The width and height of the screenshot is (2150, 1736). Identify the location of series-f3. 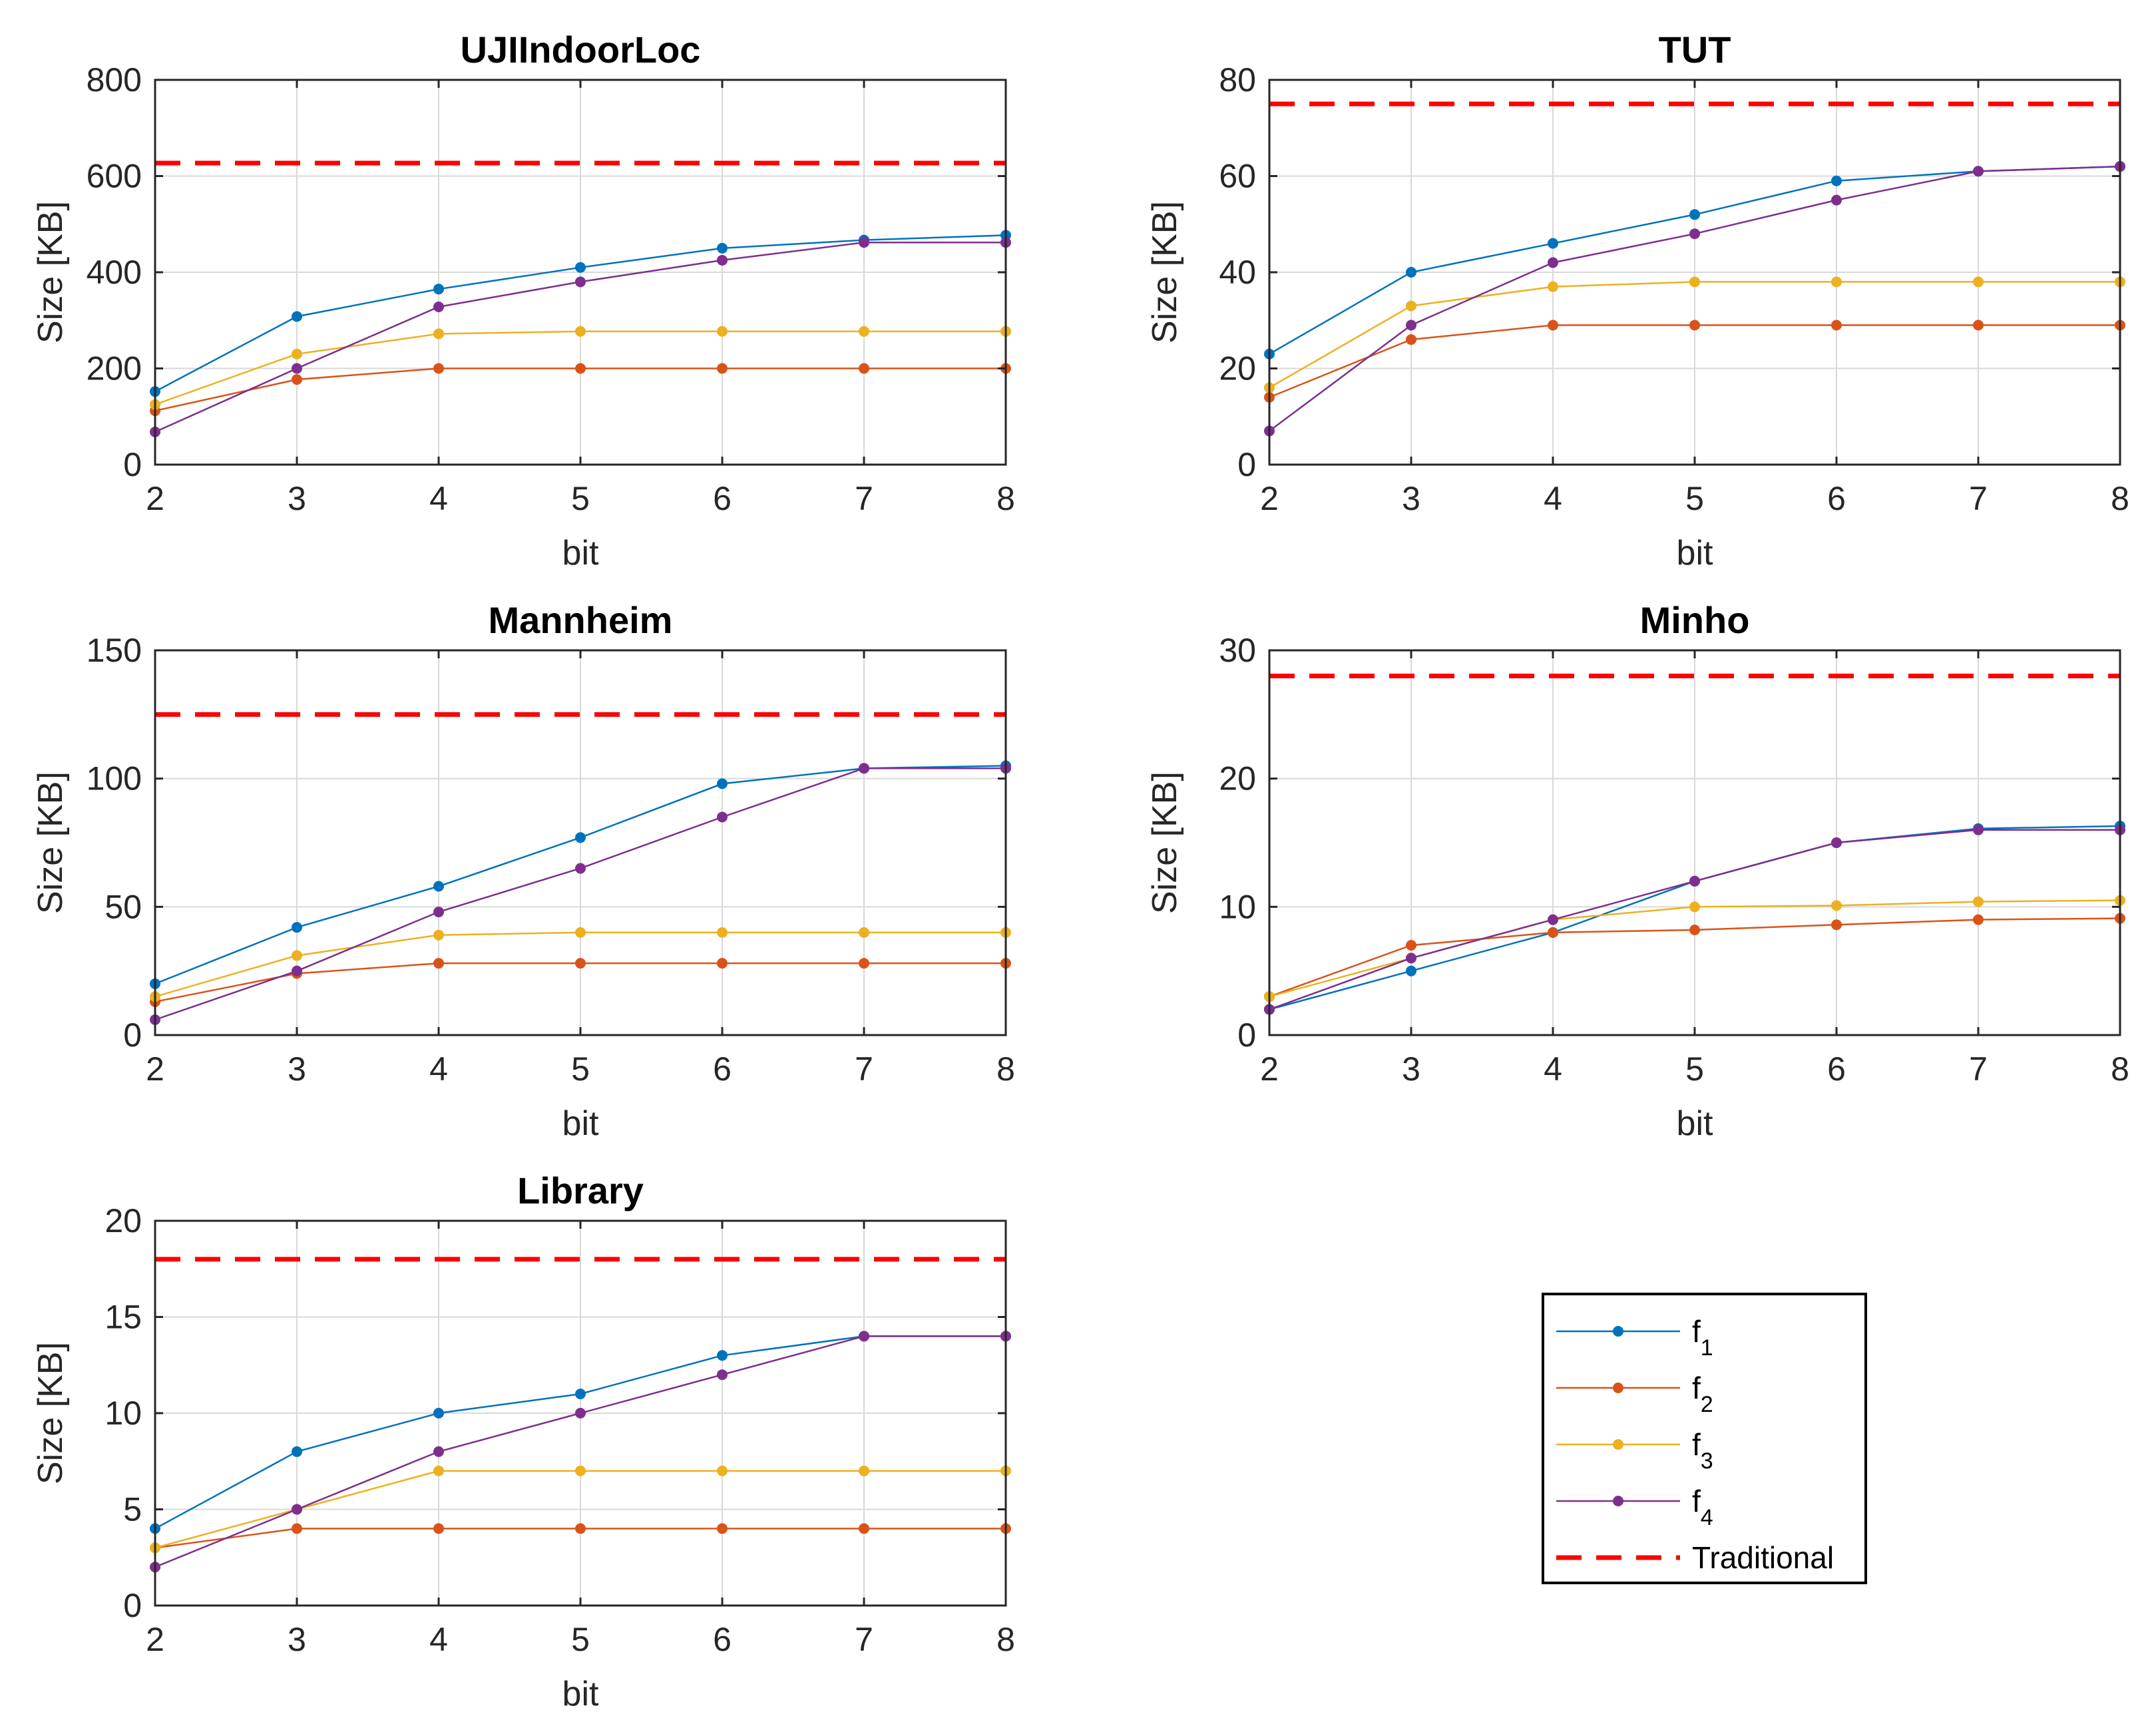
(580, 368).